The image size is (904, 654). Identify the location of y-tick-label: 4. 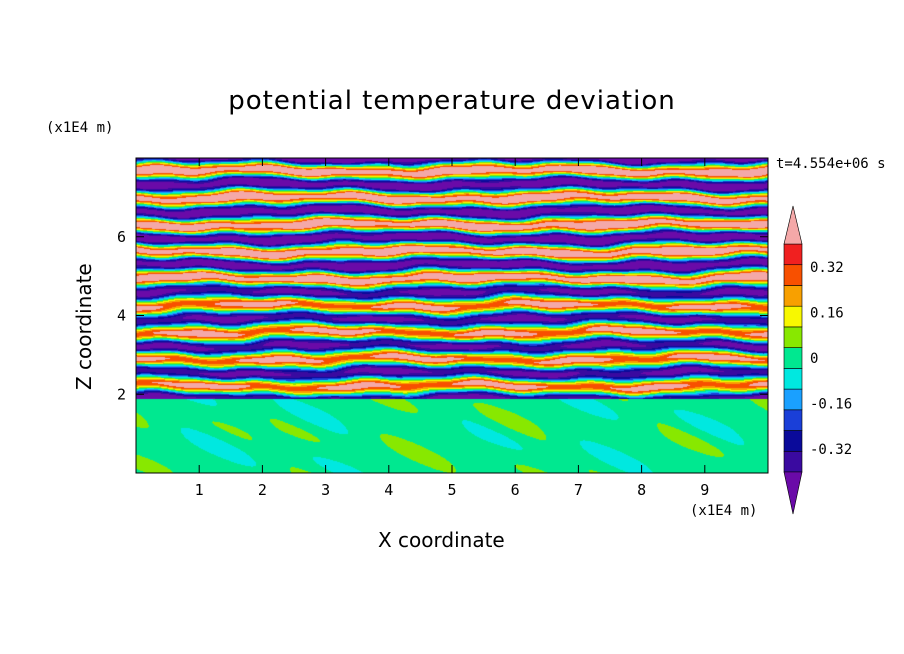
(121, 316).